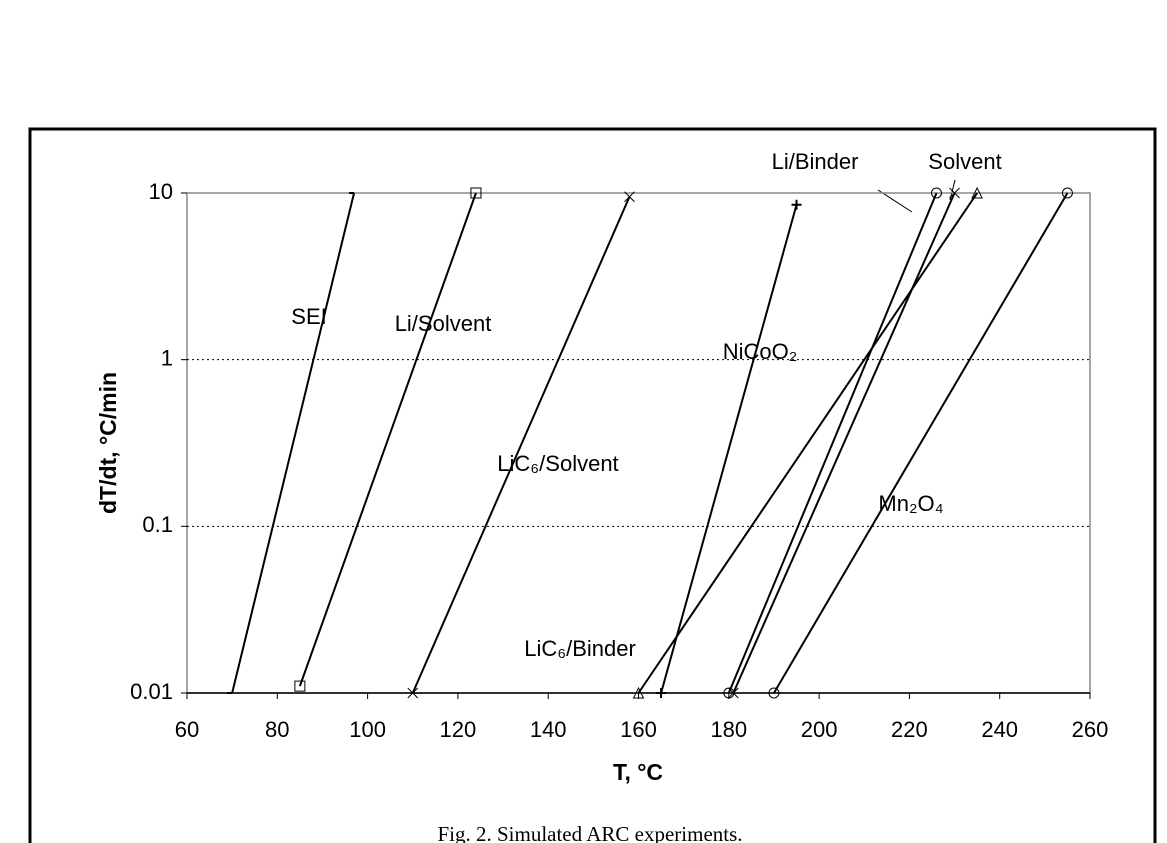 The width and height of the screenshot is (1167, 843). What do you see at coordinates (367, 729) in the screenshot?
I see `x-tick-label: 100` at bounding box center [367, 729].